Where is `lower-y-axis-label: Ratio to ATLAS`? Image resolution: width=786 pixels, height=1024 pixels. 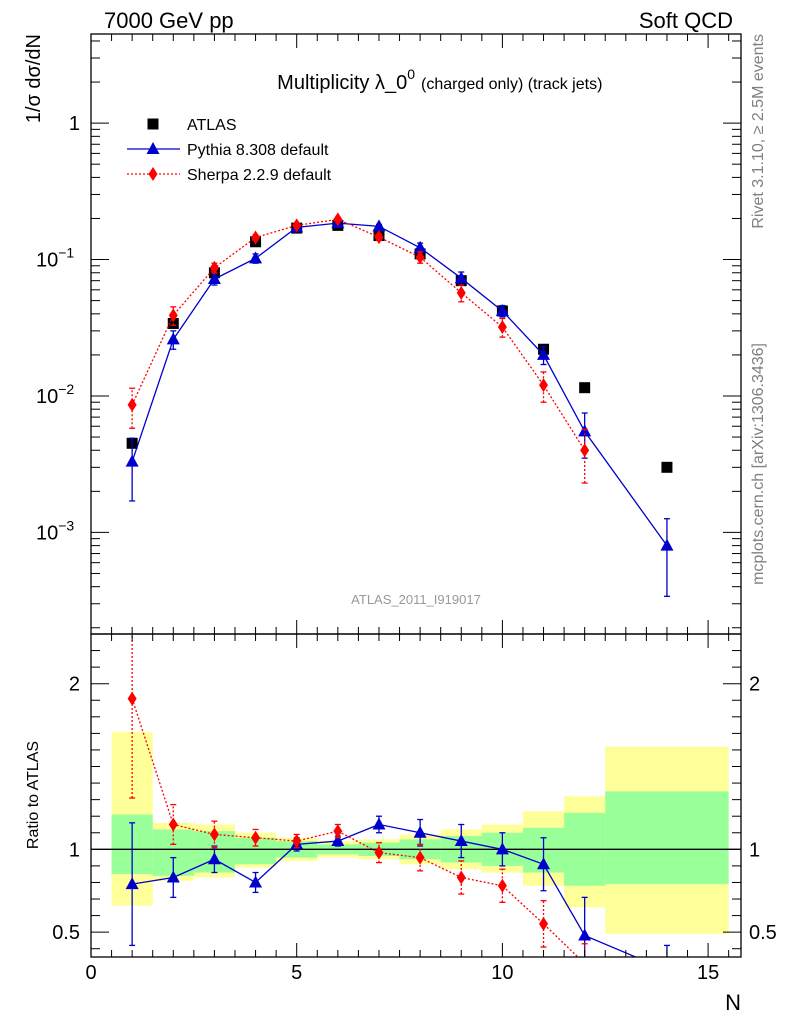 lower-y-axis-label: Ratio to ATLAS is located at coordinates (33, 795).